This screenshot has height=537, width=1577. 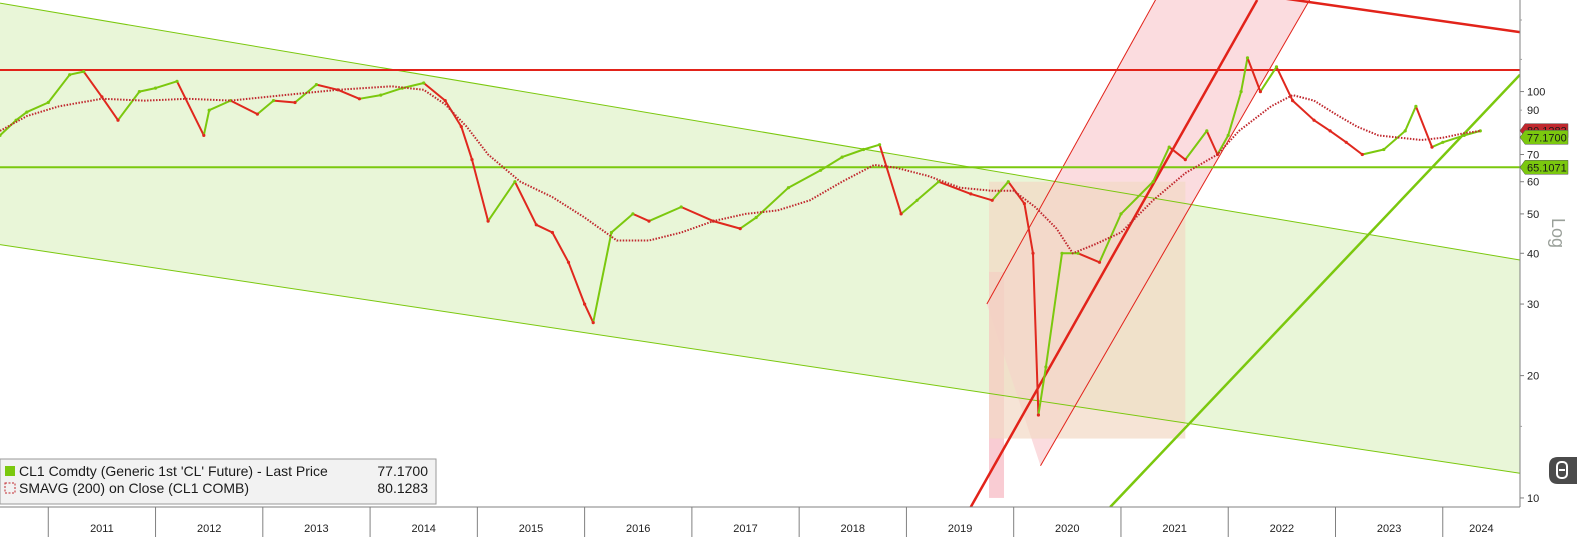 I want to click on y-tick-label: 40, so click(x=1533, y=254).